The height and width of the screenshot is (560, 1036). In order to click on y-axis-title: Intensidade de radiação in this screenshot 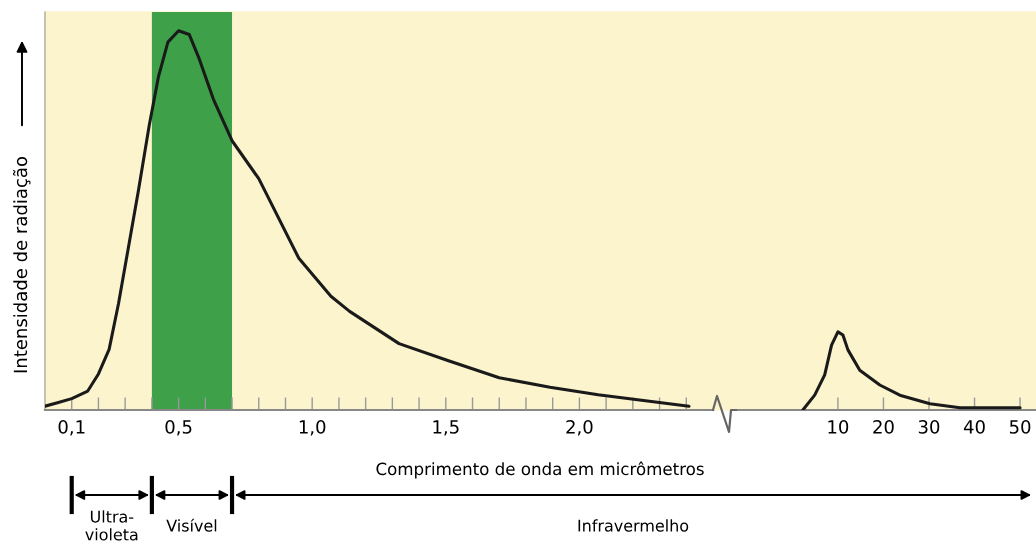, I will do `click(21, 264)`.